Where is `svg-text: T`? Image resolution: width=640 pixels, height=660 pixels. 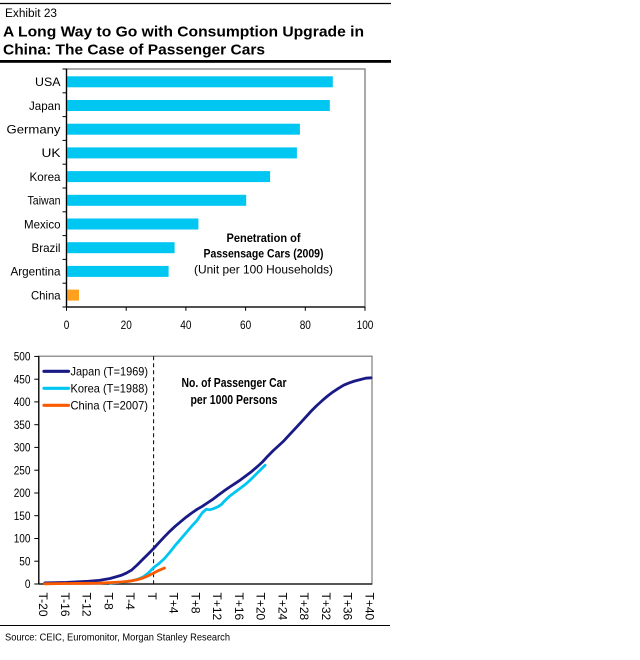 svg-text: T is located at coordinates (152, 597).